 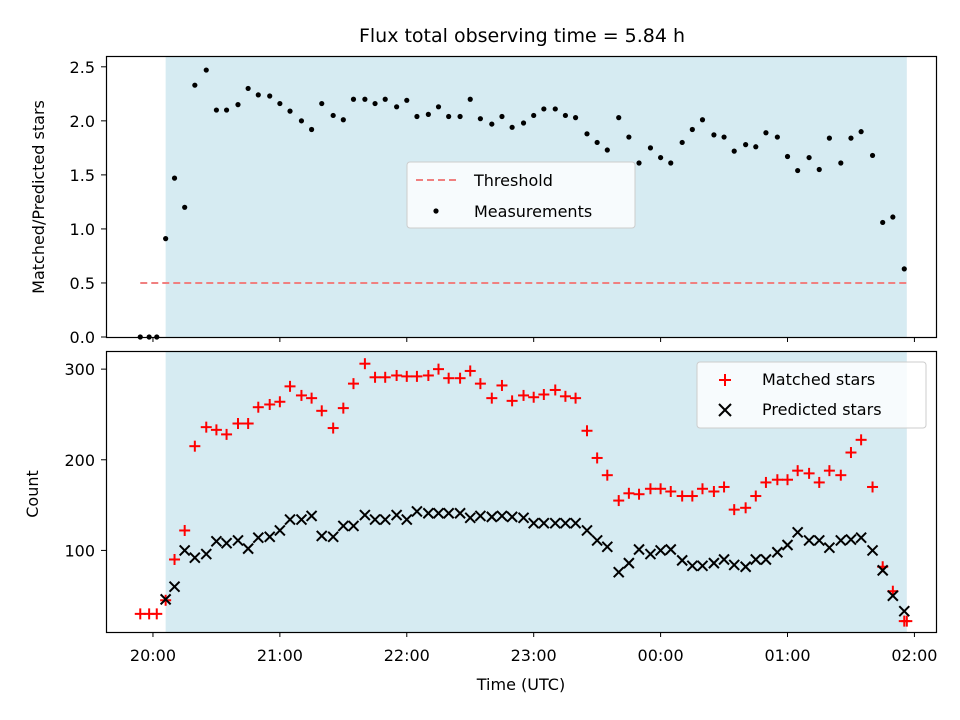 I want to click on bottom-legend: Matched stars Predicted stars, so click(x=811, y=395).